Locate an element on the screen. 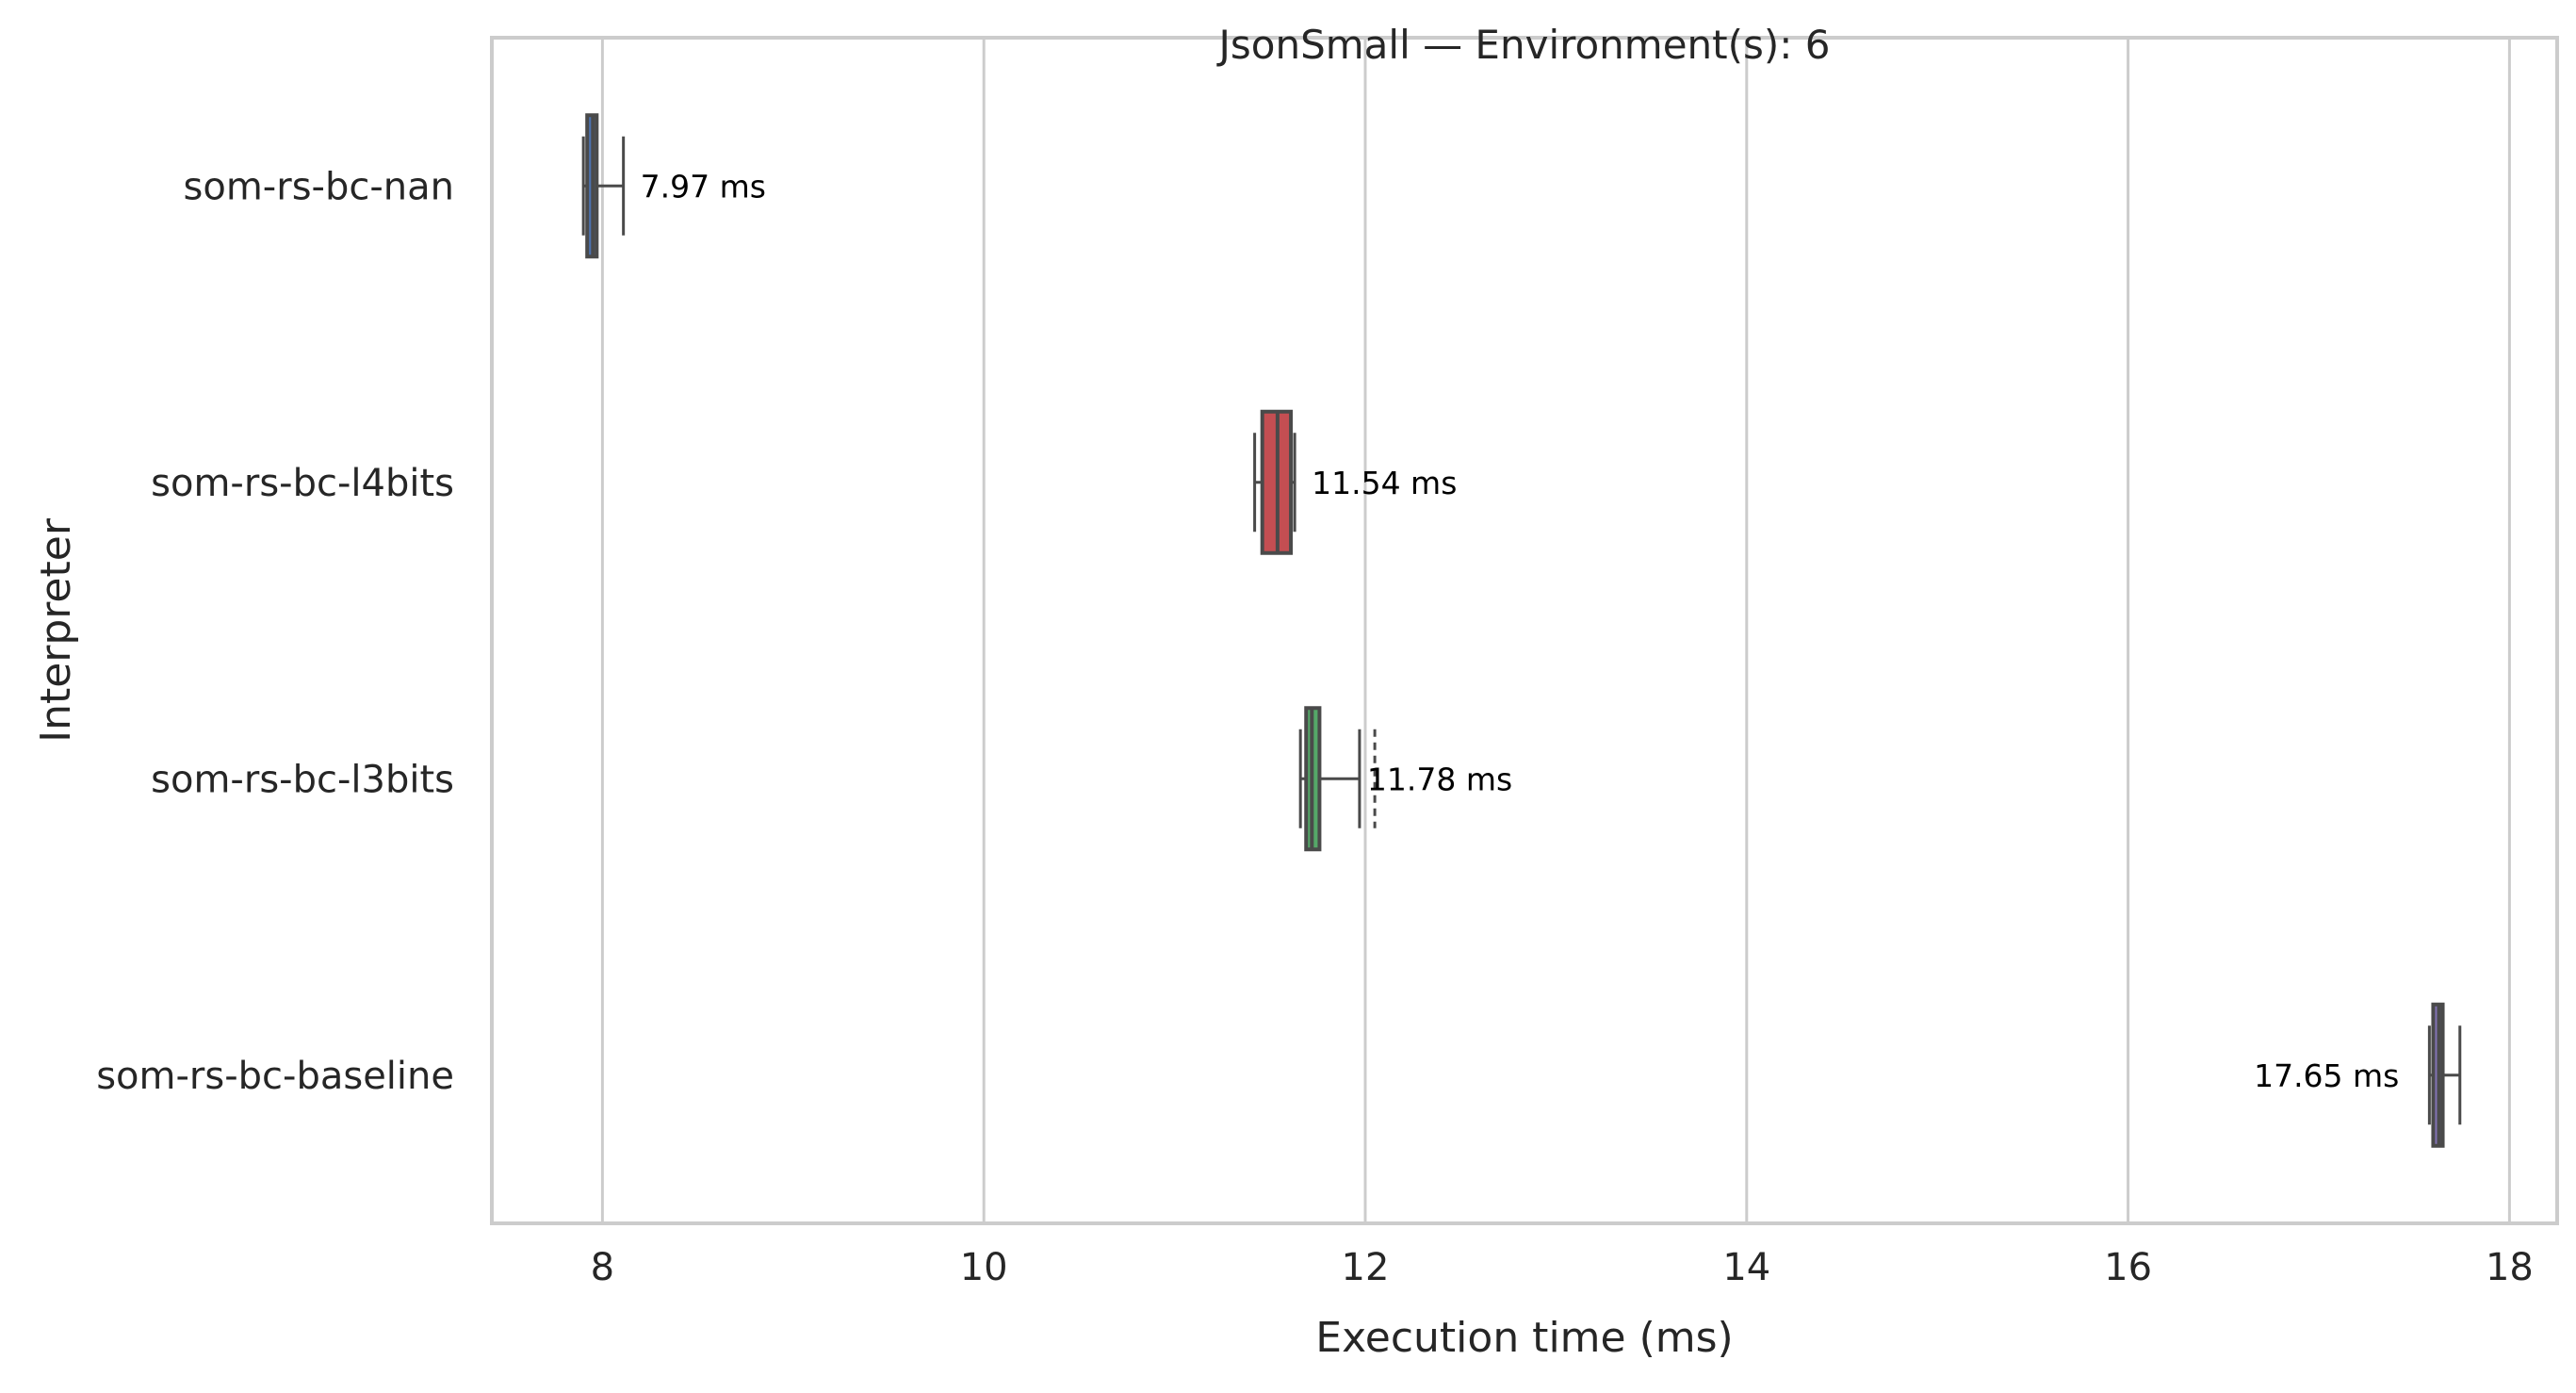  y-tick-label: som-rs-bc-baseline is located at coordinates (275, 1076).